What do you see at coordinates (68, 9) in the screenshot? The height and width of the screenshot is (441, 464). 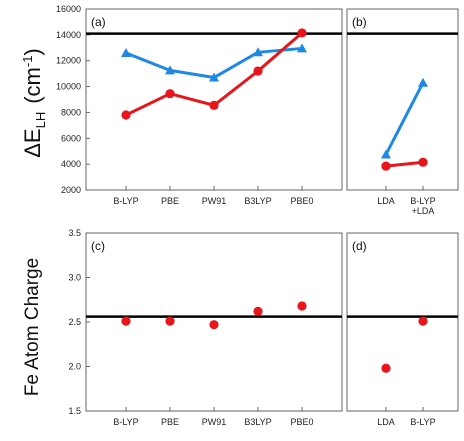 I see `y-tick-label: 16000` at bounding box center [68, 9].